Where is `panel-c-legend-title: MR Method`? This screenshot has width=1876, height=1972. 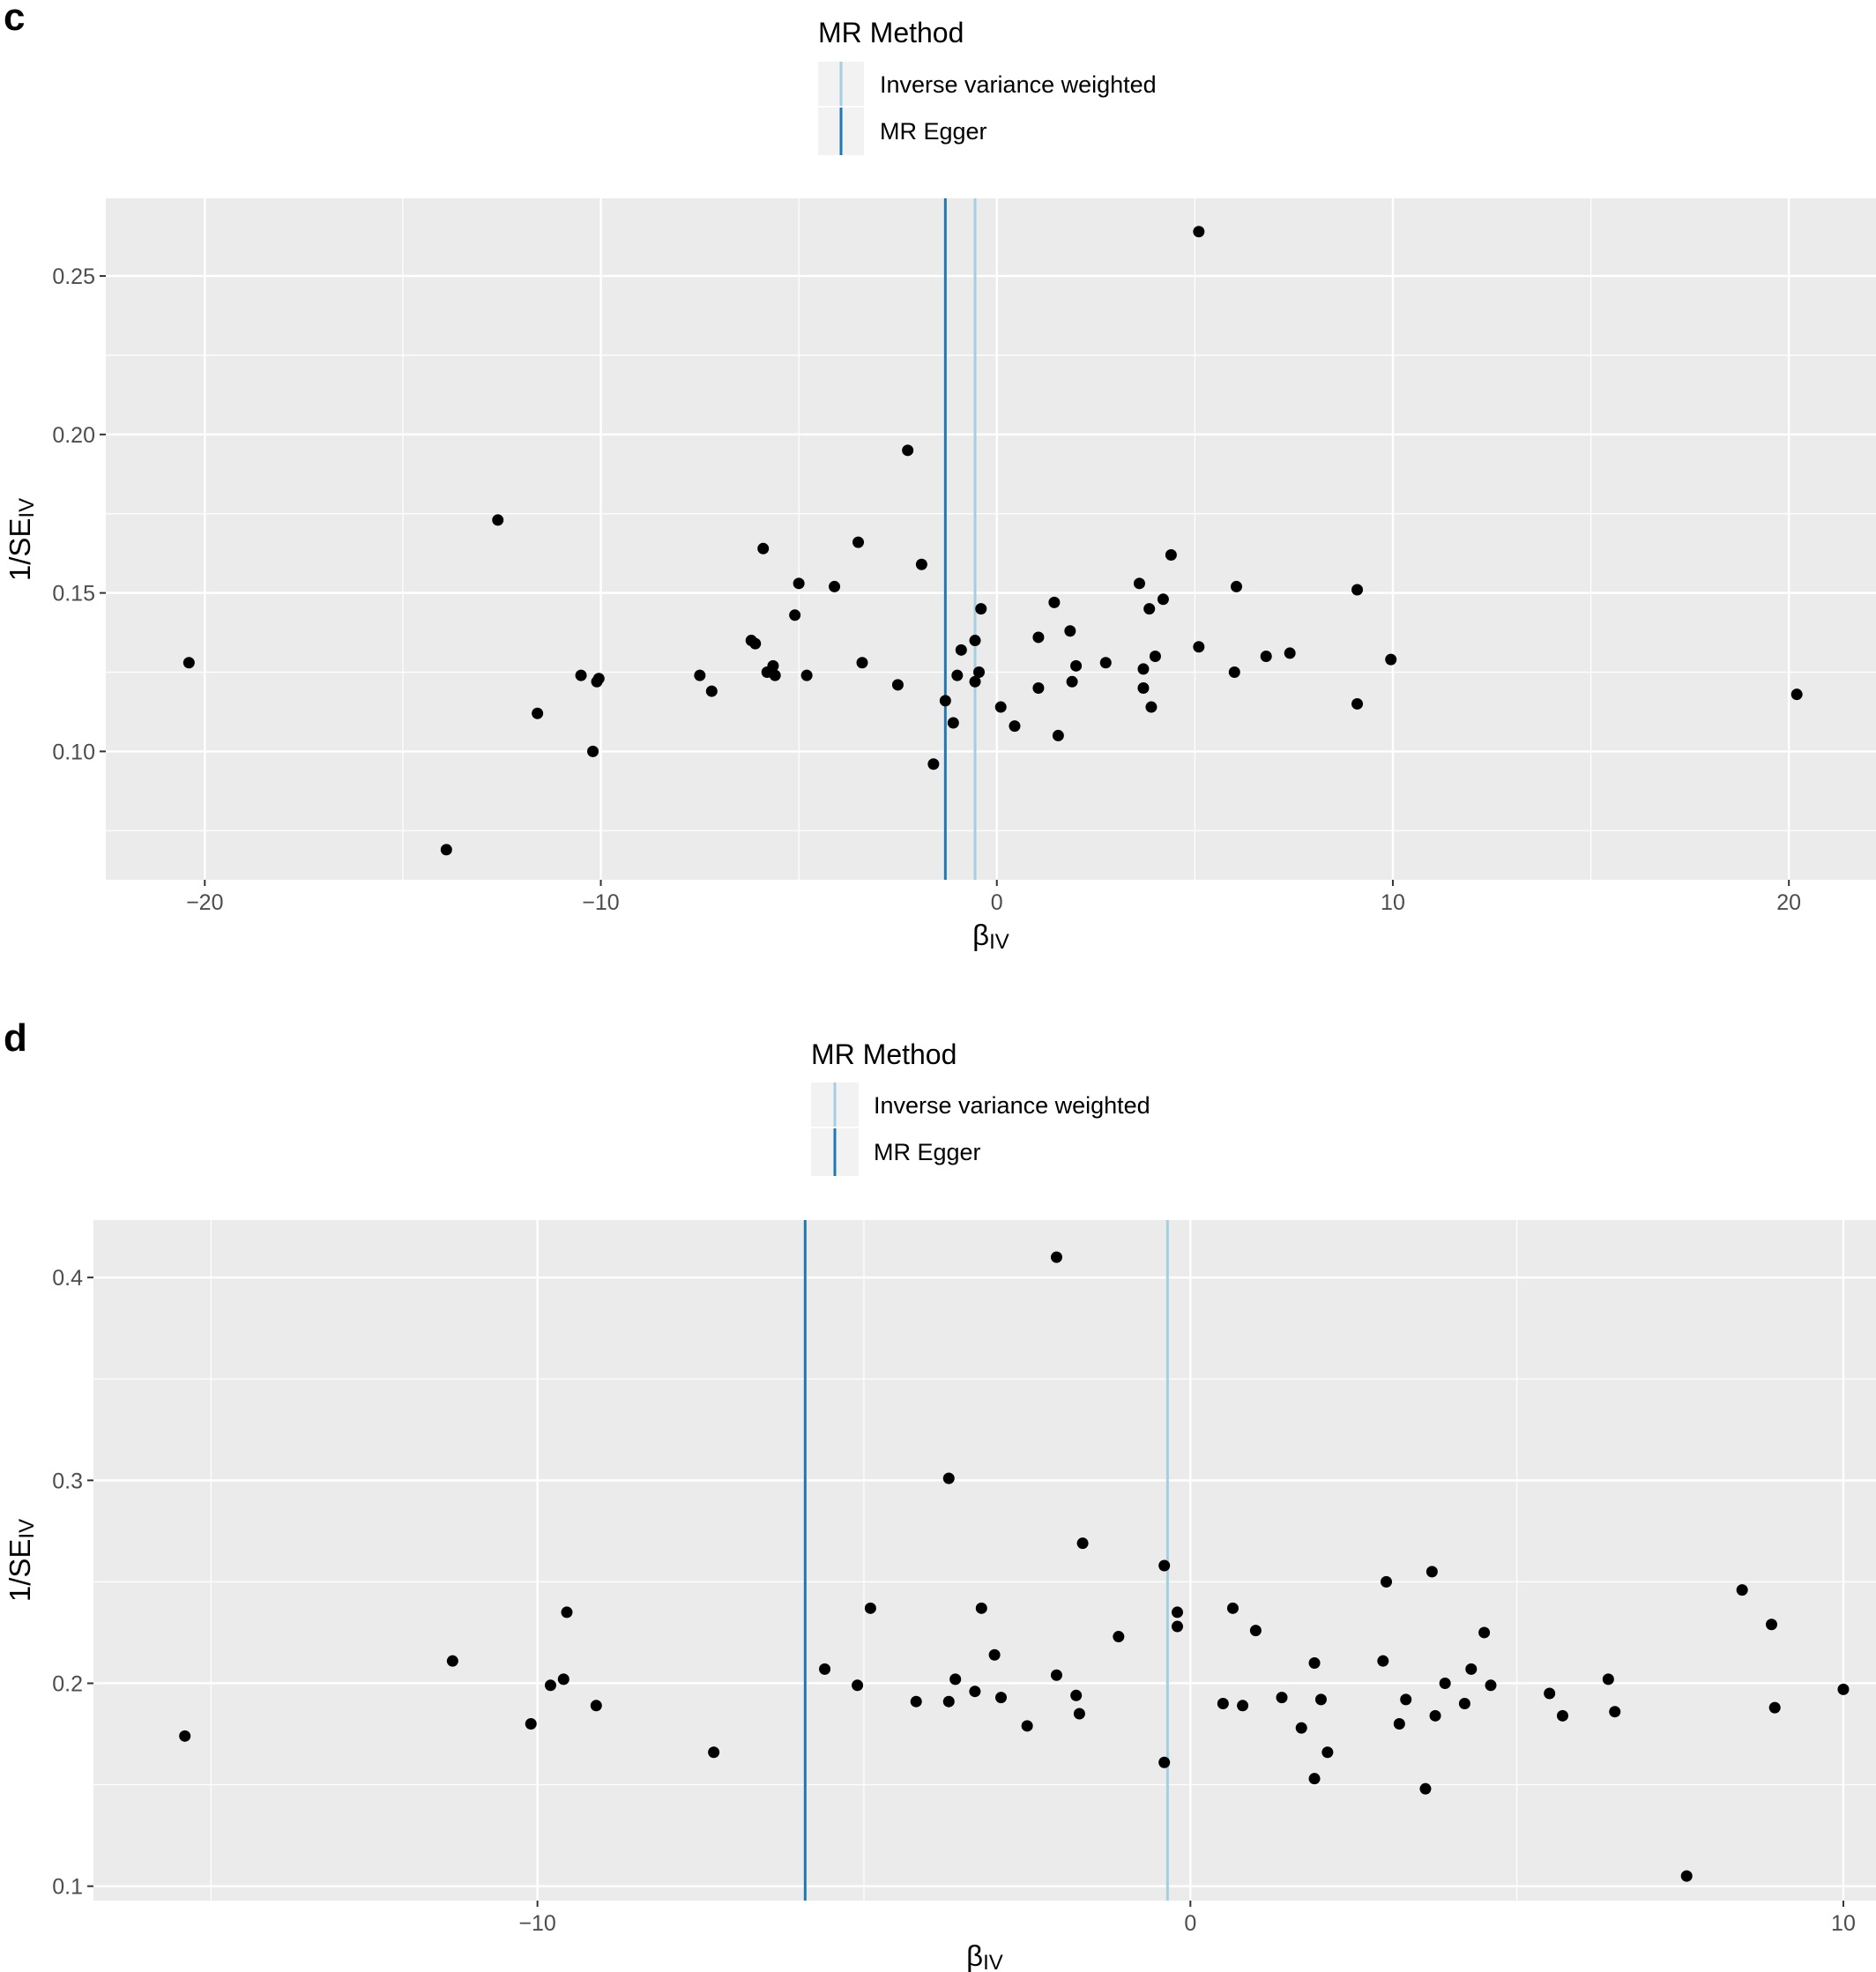
panel-c-legend-title: MR Method is located at coordinates (891, 33).